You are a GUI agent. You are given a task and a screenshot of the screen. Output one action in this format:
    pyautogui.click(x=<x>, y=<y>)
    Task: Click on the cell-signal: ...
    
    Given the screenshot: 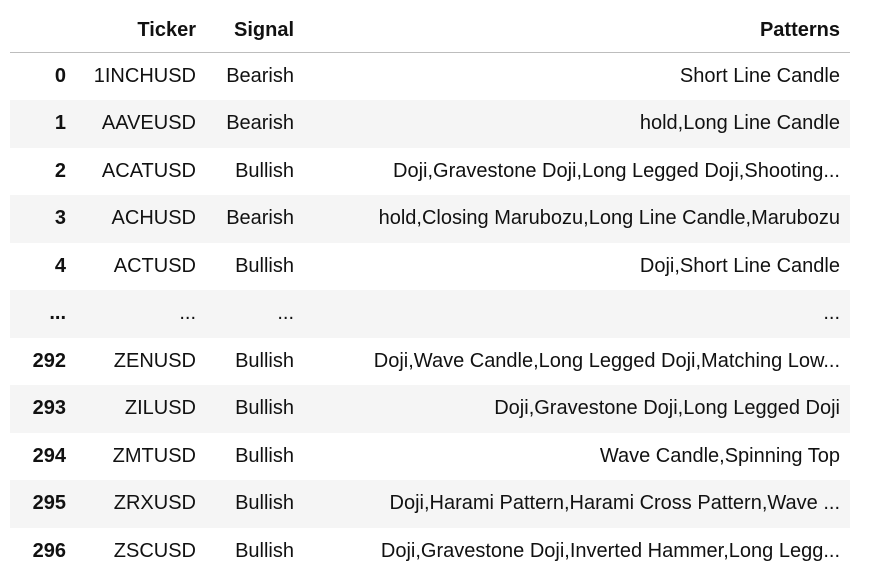 What is the action you would take?
    pyautogui.click(x=285, y=313)
    